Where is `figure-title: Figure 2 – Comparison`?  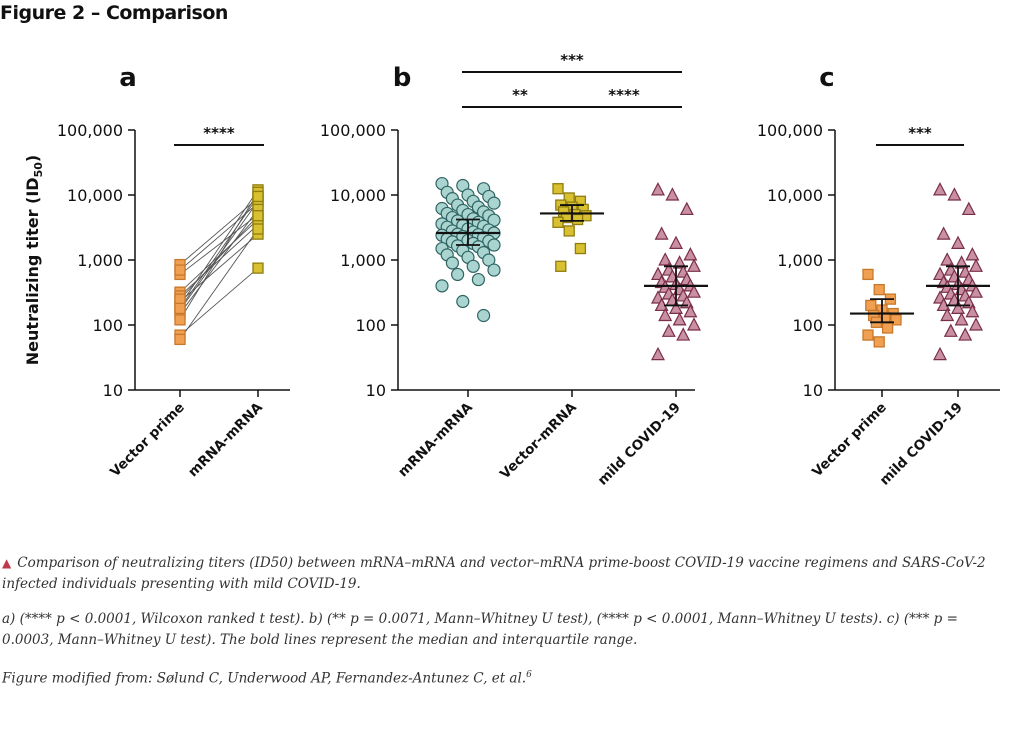 figure-title: Figure 2 – Comparison is located at coordinates (114, 13).